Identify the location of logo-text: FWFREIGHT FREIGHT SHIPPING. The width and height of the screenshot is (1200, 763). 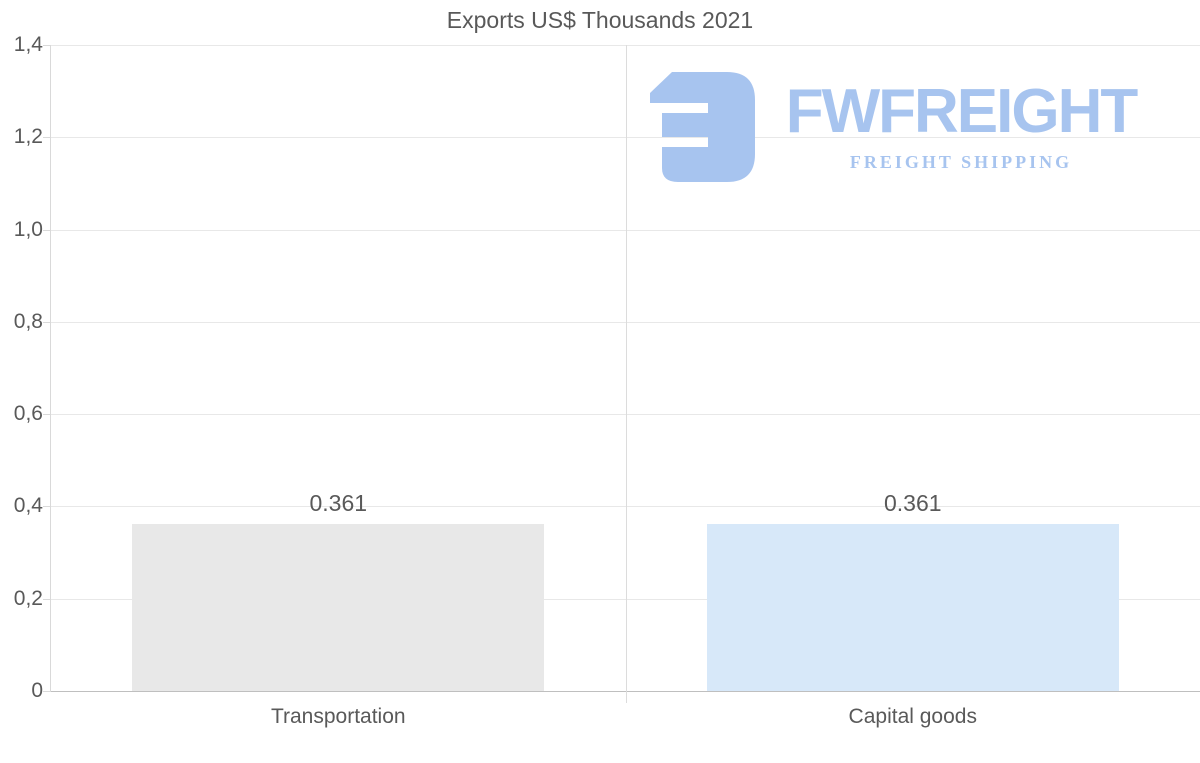
(961, 127).